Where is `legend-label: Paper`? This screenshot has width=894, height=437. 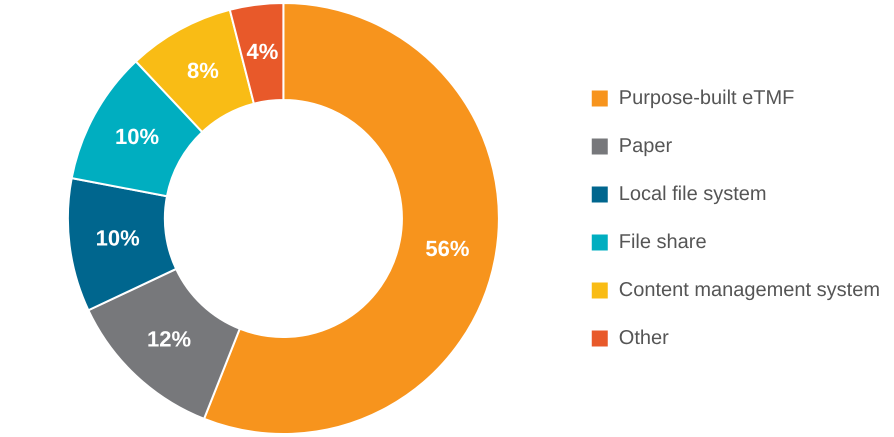
legend-label: Paper is located at coordinates (645, 146).